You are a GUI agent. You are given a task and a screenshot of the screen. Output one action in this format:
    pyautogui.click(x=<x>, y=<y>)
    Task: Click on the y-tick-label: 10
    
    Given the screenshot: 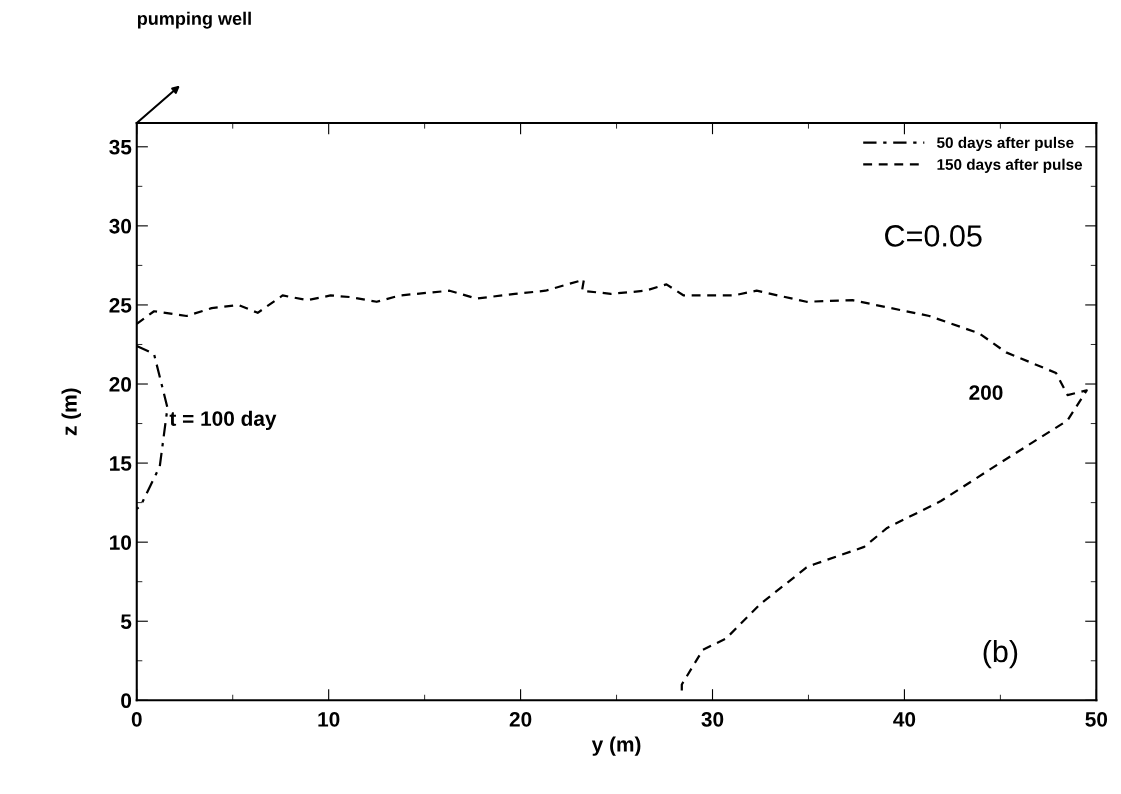 What is the action you would take?
    pyautogui.click(x=121, y=542)
    